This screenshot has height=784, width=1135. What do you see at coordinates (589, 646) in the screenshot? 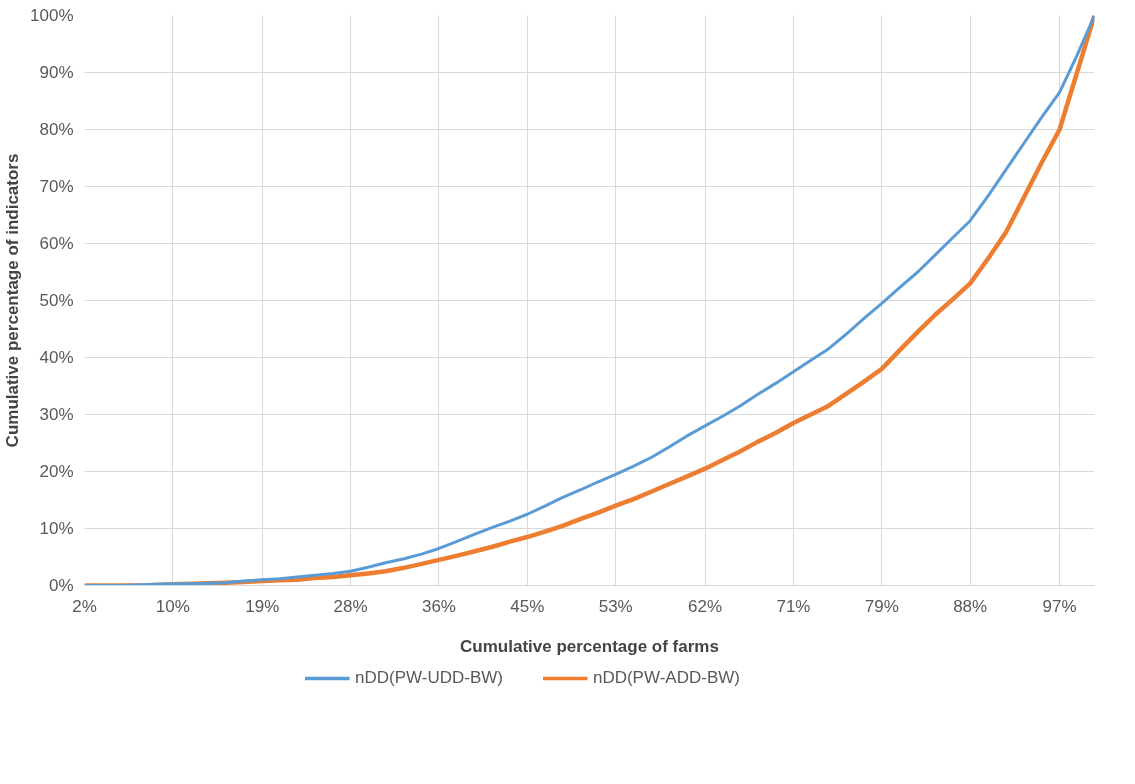
I see `x-axis-title: Cumulative percentage of farms` at bounding box center [589, 646].